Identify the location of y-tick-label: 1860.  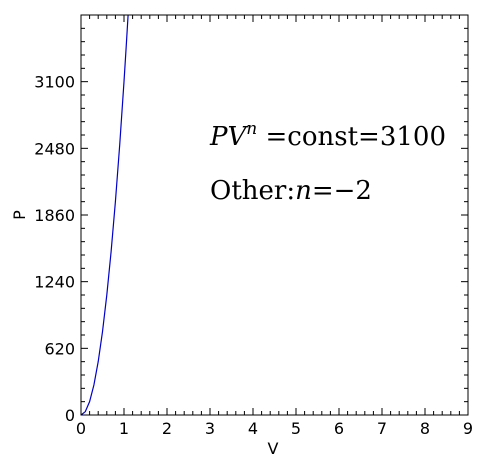
(54, 215).